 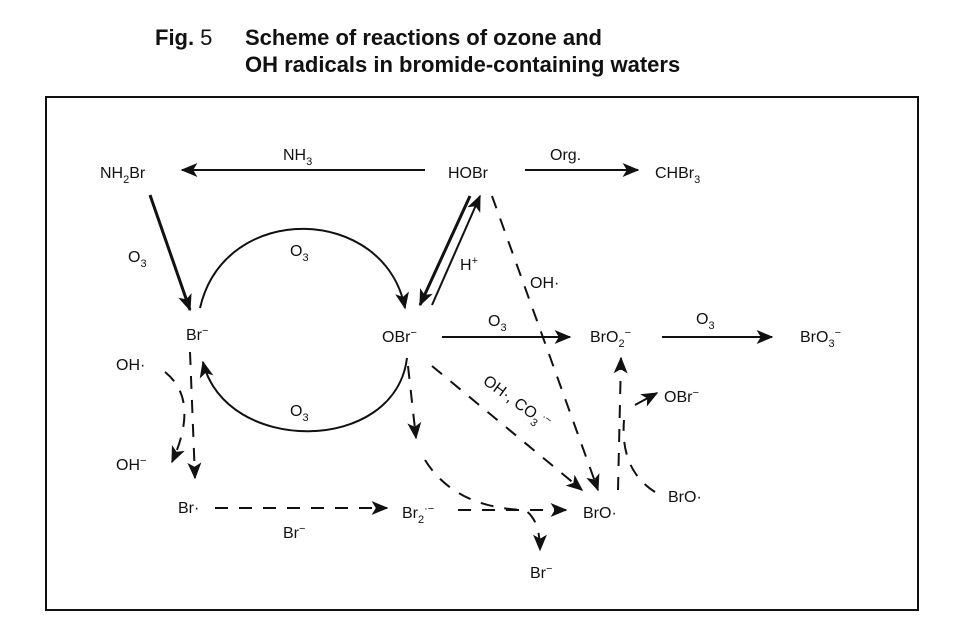 I want to click on arrow-to-obr-product, so click(x=646, y=399).